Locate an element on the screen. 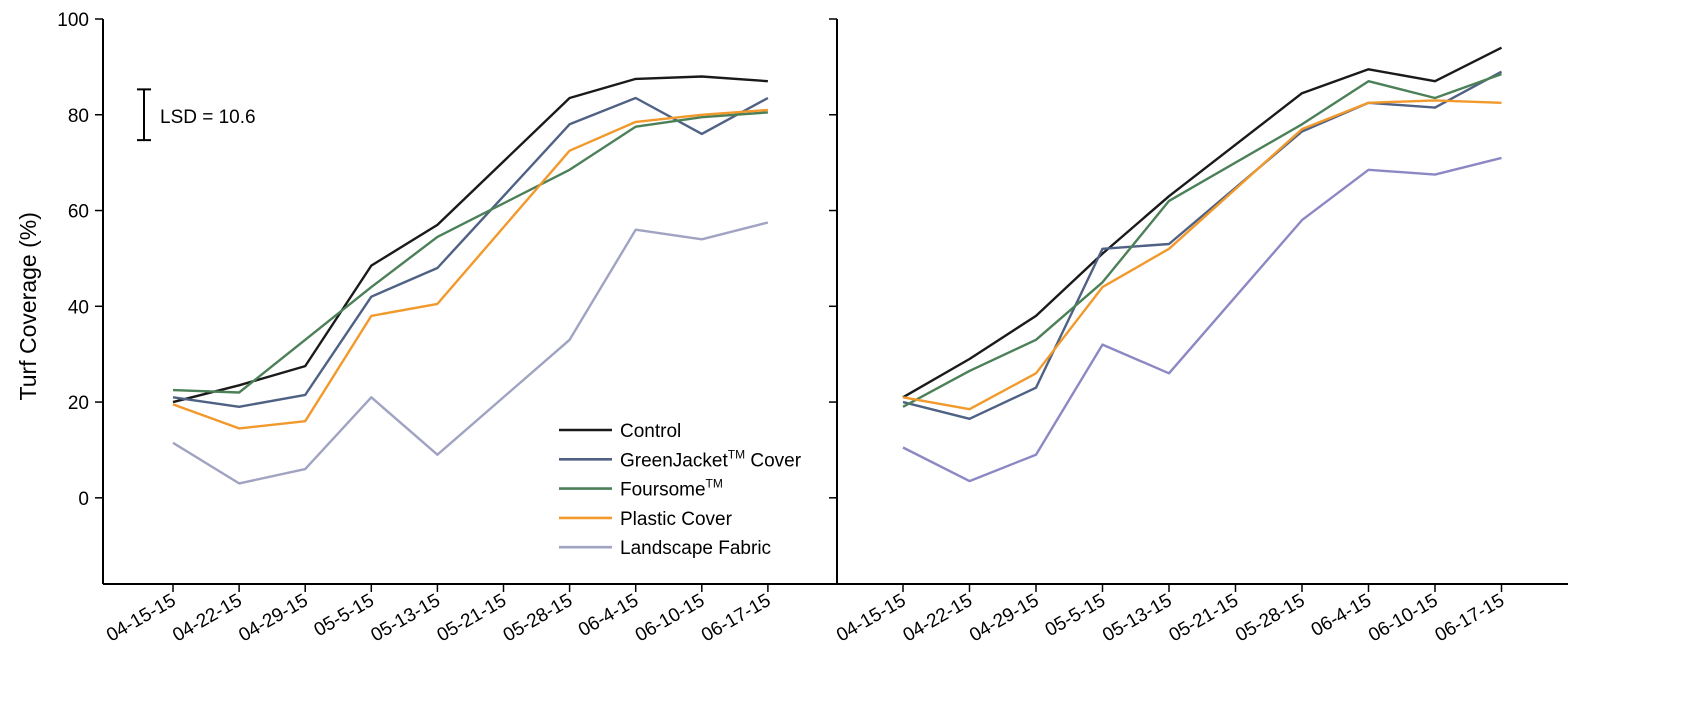 The height and width of the screenshot is (719, 1687). legend-label-plastic-cover: Plastic Cover is located at coordinates (676, 519).